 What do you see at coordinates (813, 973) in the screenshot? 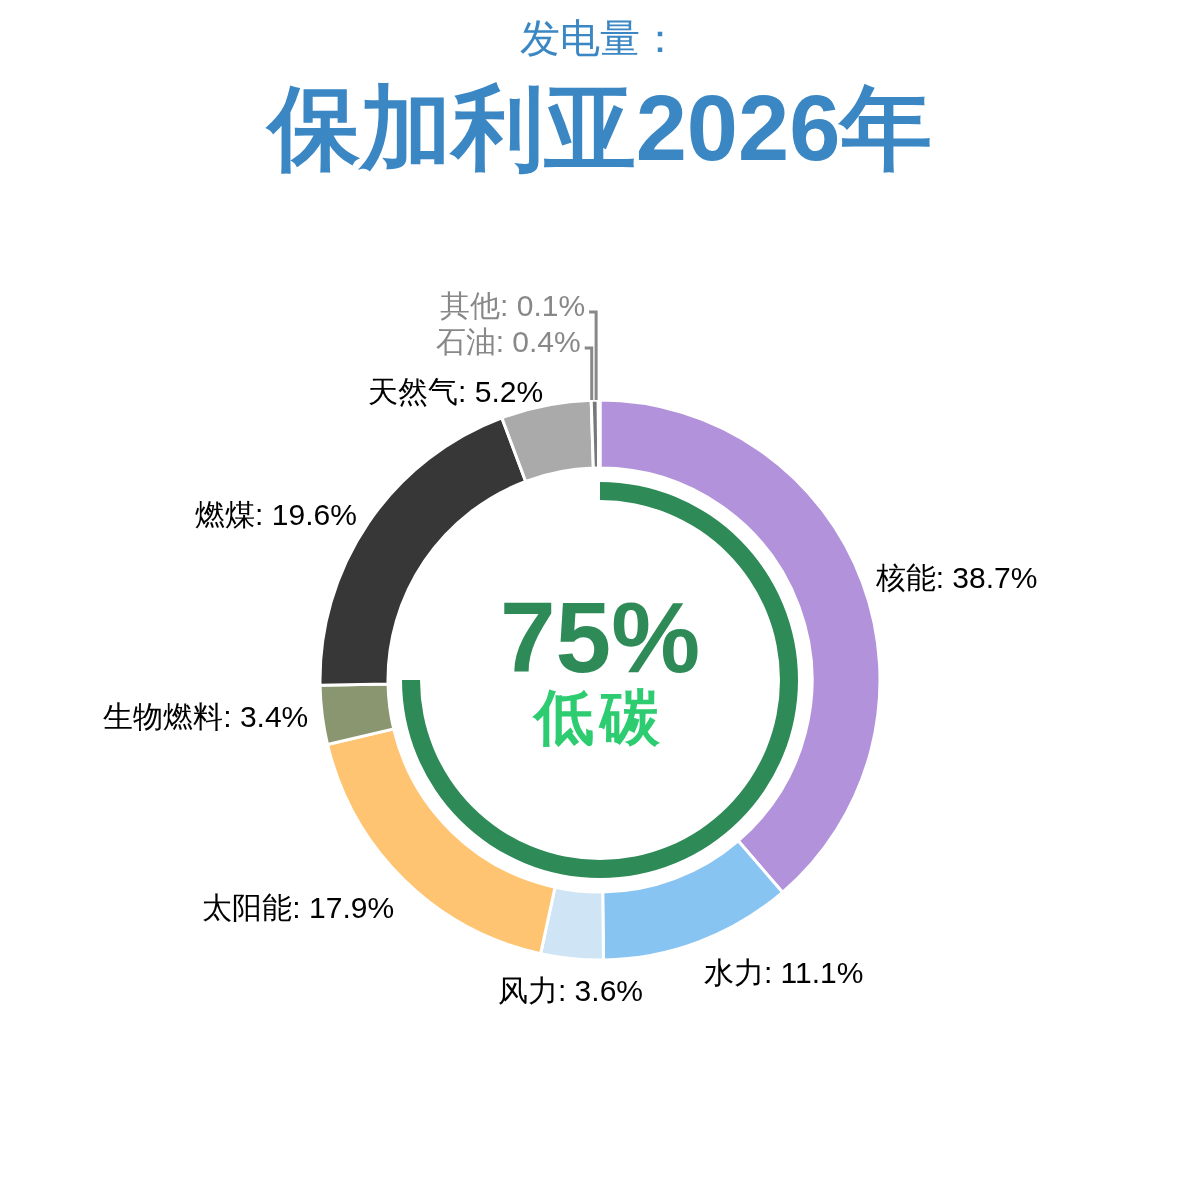
I see `data-label: : 11.1%` at bounding box center [813, 973].